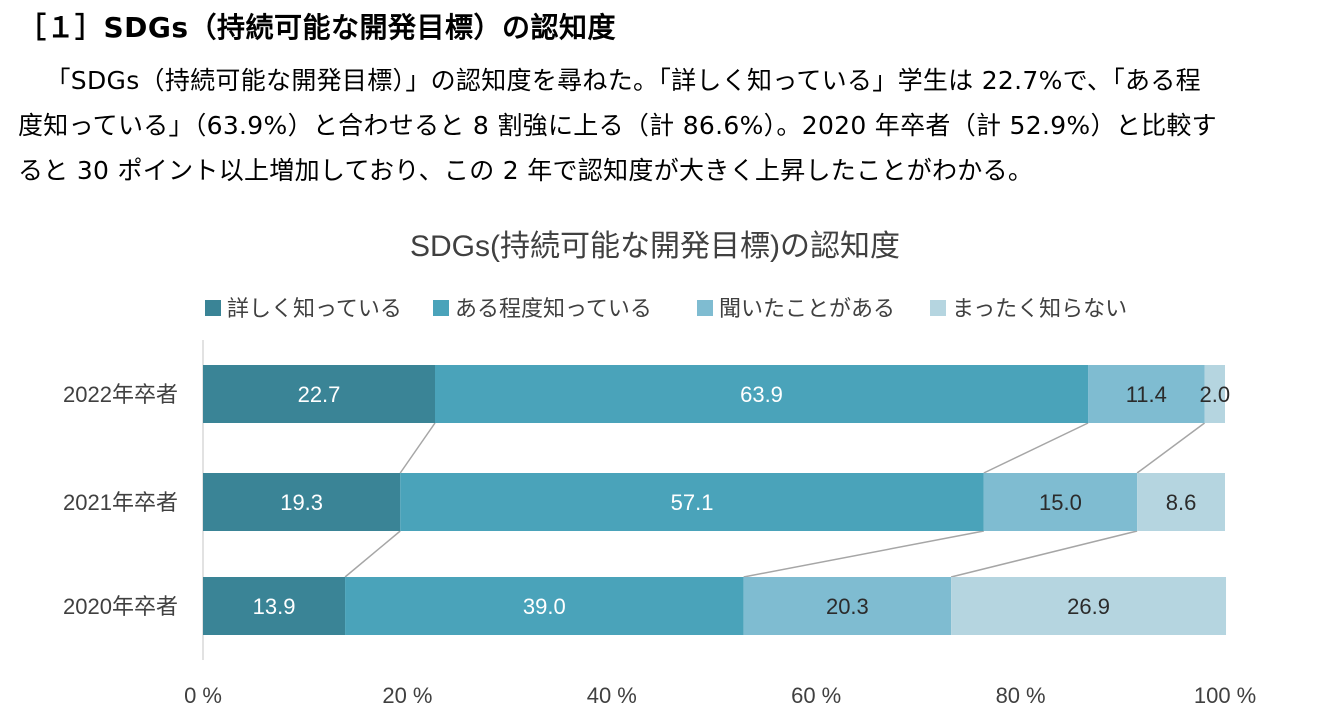 The image size is (1320, 712). I want to click on category-label-2: 2021年卒者, so click(120, 502).